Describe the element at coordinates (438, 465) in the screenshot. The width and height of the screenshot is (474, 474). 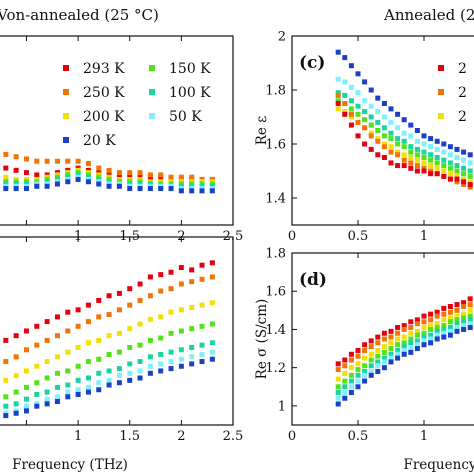
I see `bottom-right-xlabel: Frequency` at that location.